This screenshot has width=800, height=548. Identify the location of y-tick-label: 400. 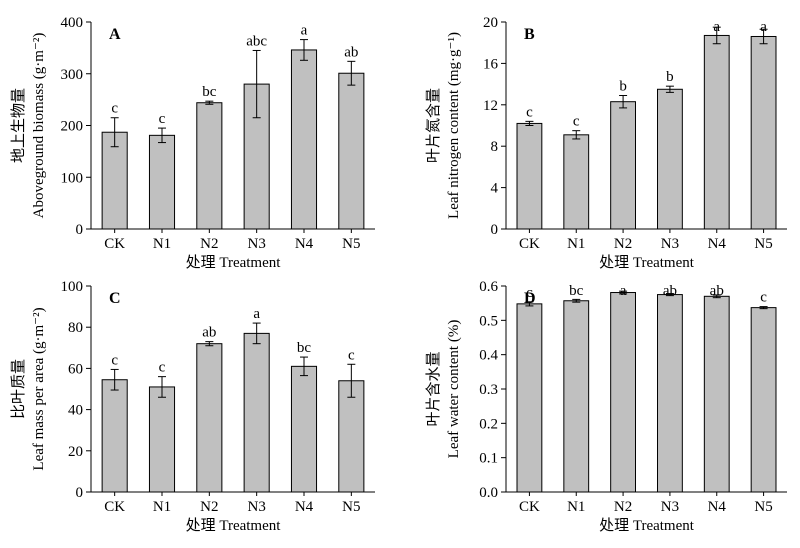
(72, 23).